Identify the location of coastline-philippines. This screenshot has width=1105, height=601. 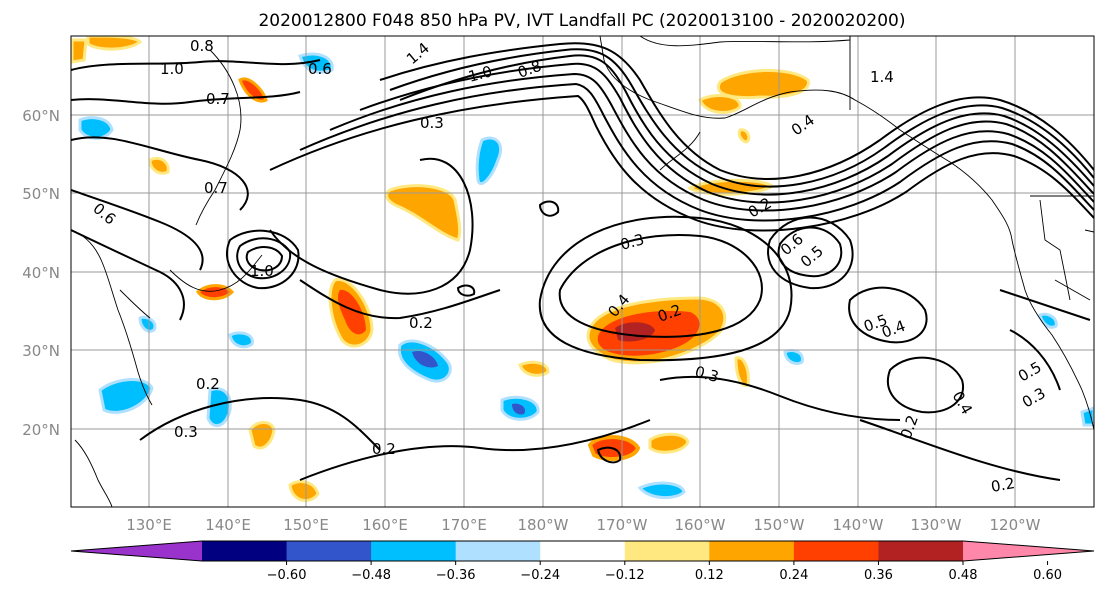
(93, 473).